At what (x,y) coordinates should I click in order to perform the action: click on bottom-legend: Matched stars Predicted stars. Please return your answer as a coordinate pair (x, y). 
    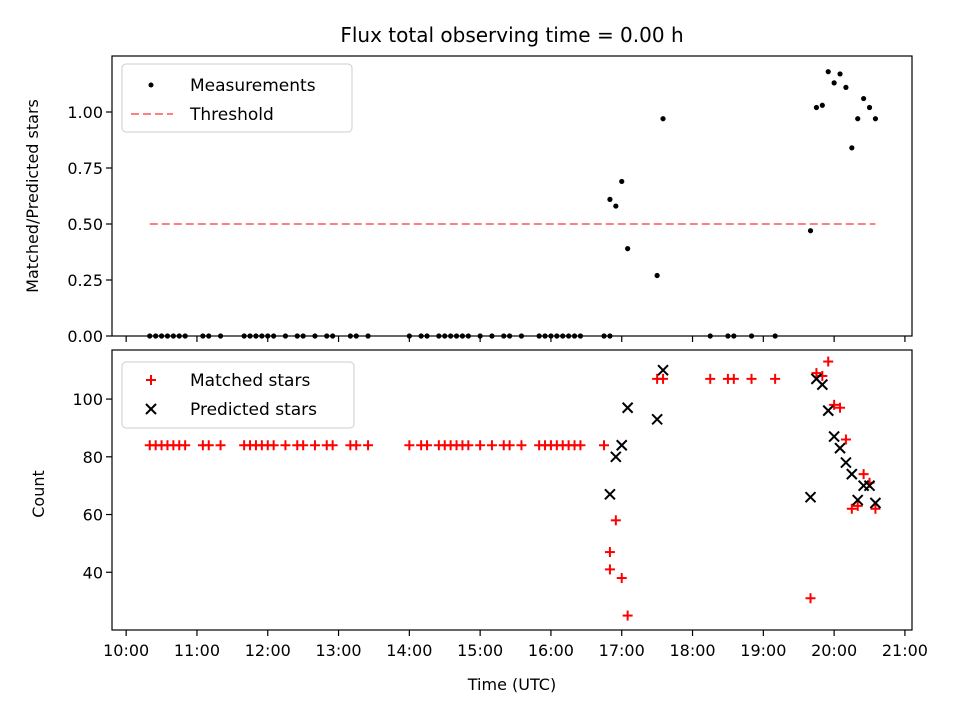
    Looking at the image, I should click on (238, 395).